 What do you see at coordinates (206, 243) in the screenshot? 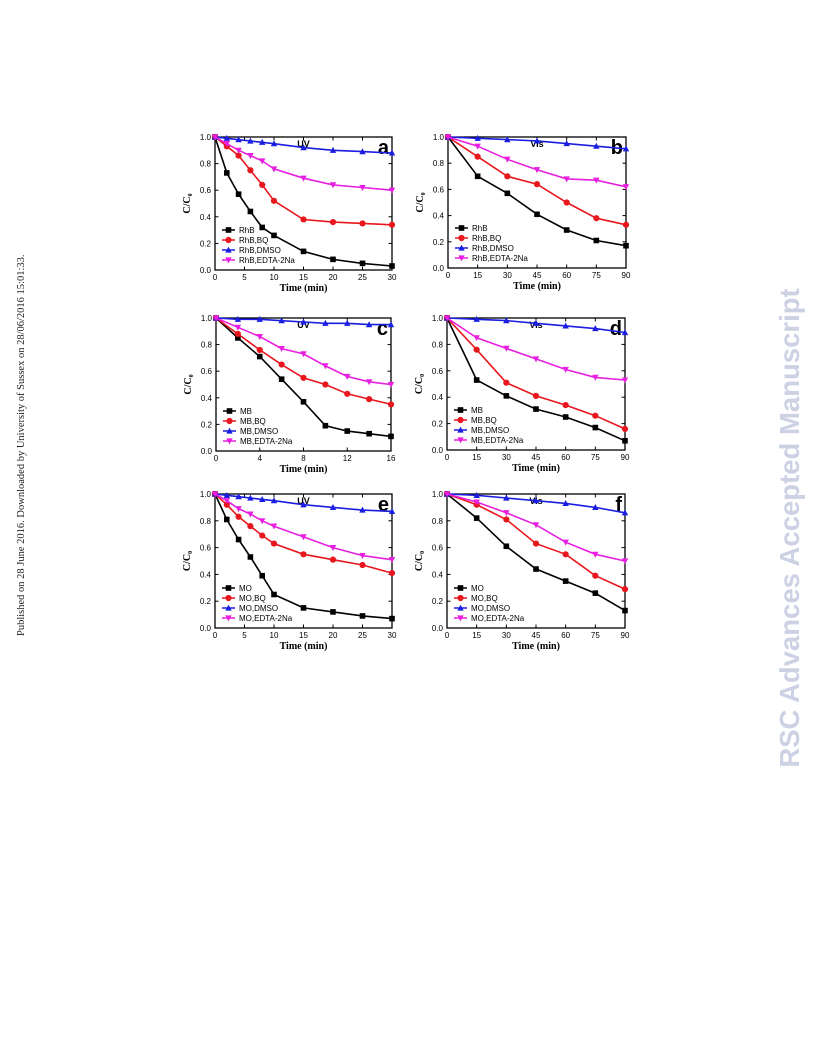
I see `y-tick-label: 0.2` at bounding box center [206, 243].